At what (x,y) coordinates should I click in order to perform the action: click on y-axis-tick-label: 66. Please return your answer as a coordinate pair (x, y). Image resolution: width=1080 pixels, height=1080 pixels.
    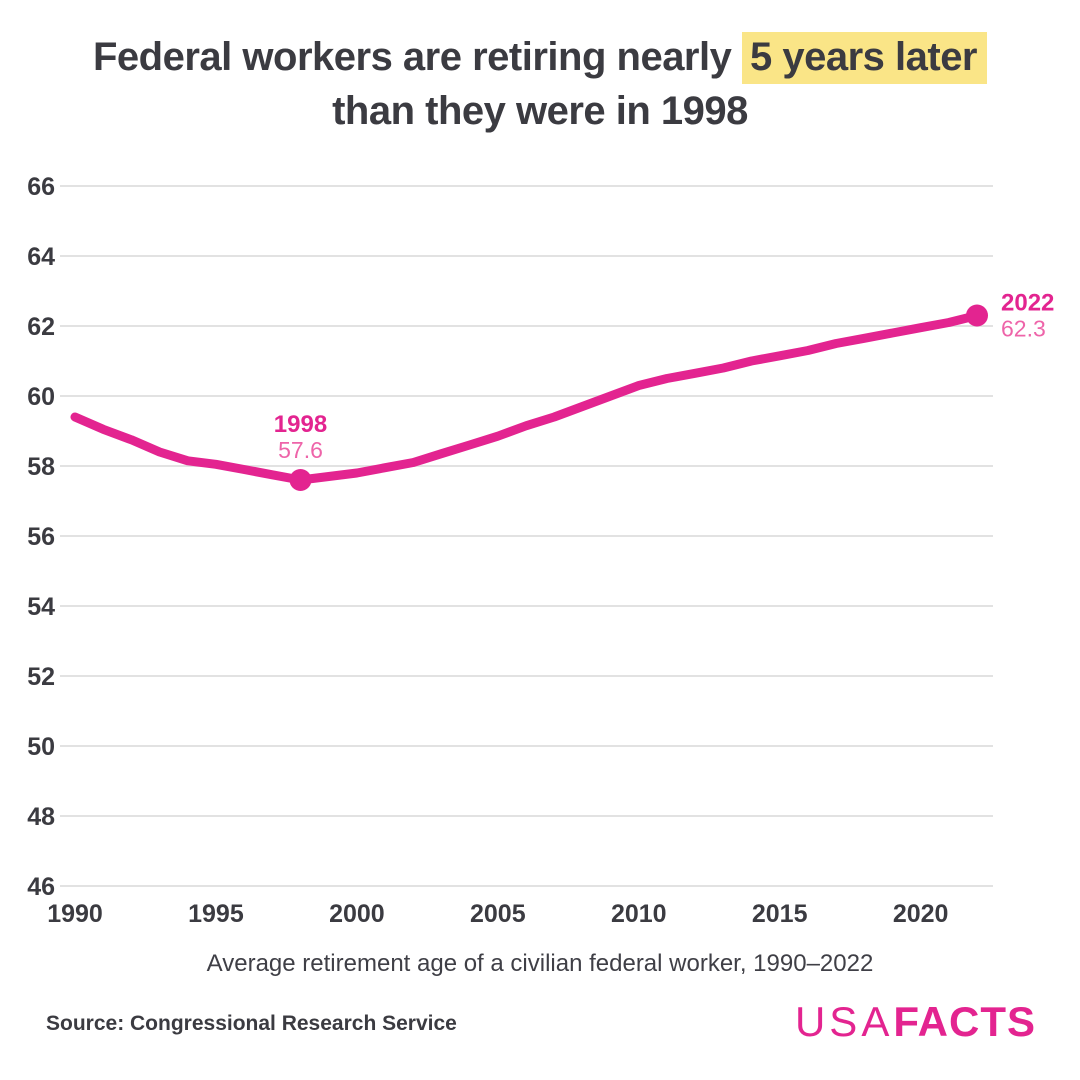
    Looking at the image, I should click on (41, 187).